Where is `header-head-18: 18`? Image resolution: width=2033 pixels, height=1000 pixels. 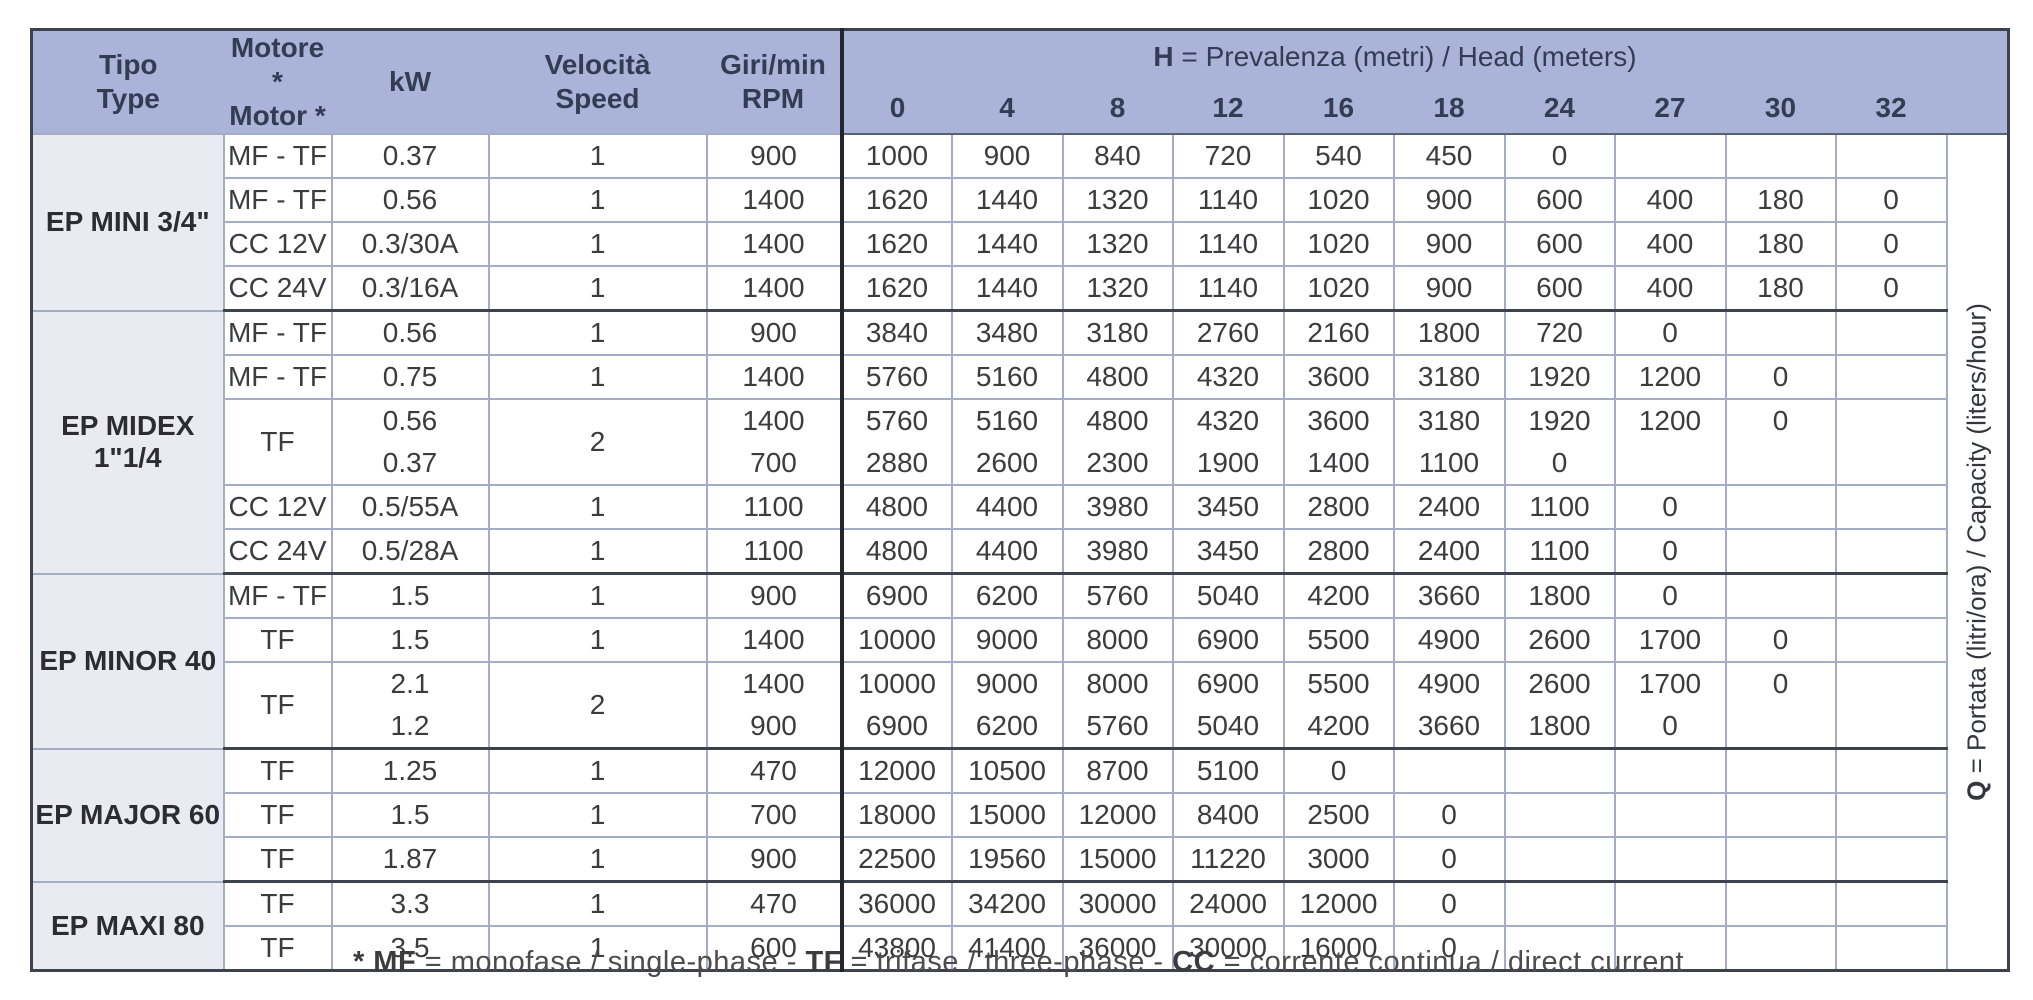 header-head-18: 18 is located at coordinates (1449, 108).